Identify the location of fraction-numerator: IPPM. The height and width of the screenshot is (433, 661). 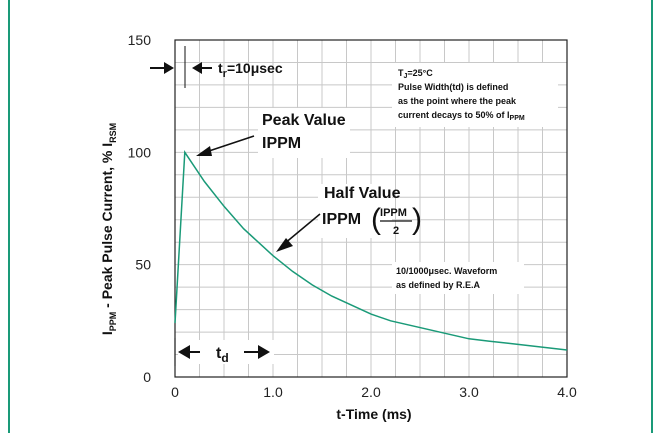
(393, 213).